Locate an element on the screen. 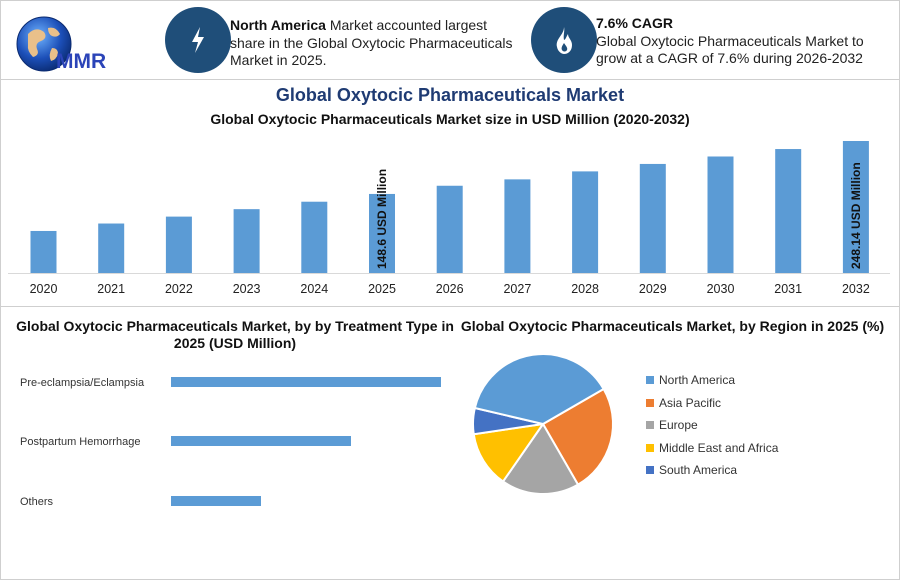 This screenshot has height=580, width=900. region-pie-chart is located at coordinates (543, 424).